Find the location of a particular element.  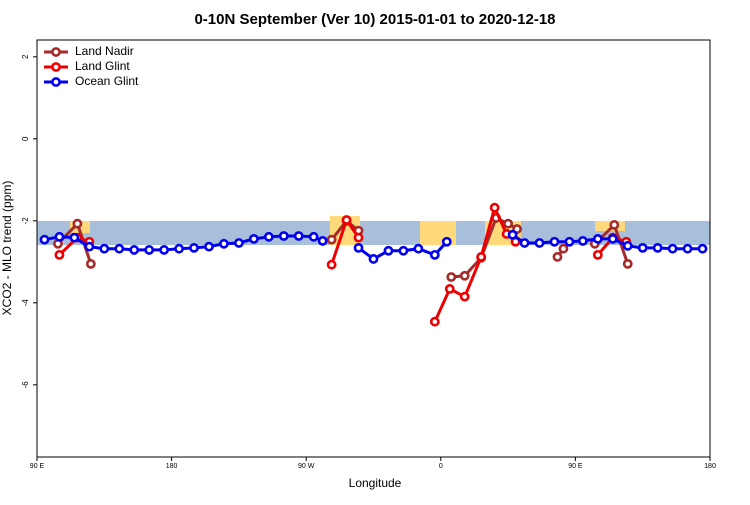

legend-label: Land Glint is located at coordinates (102, 66).